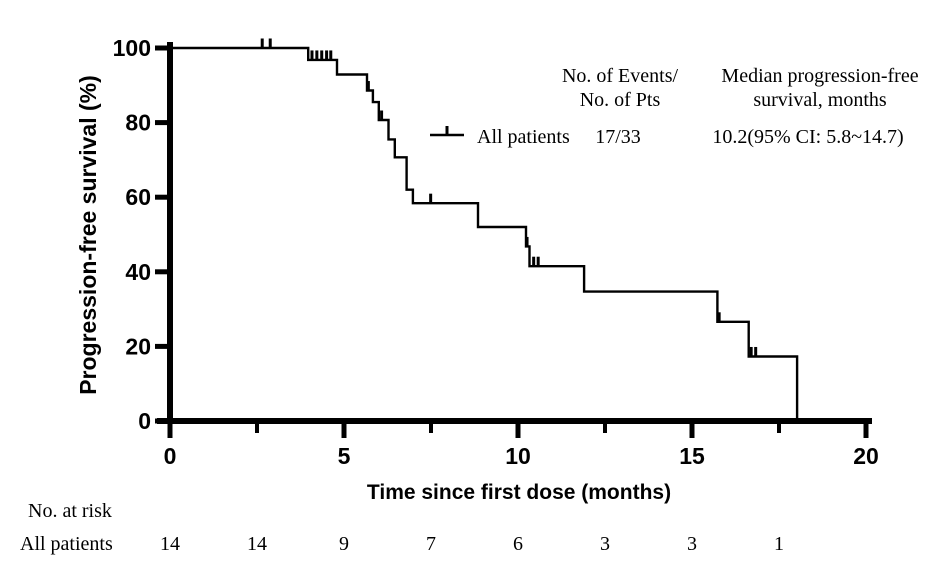 The width and height of the screenshot is (931, 586). What do you see at coordinates (132, 48) in the screenshot?
I see `y-tick-label: 100` at bounding box center [132, 48].